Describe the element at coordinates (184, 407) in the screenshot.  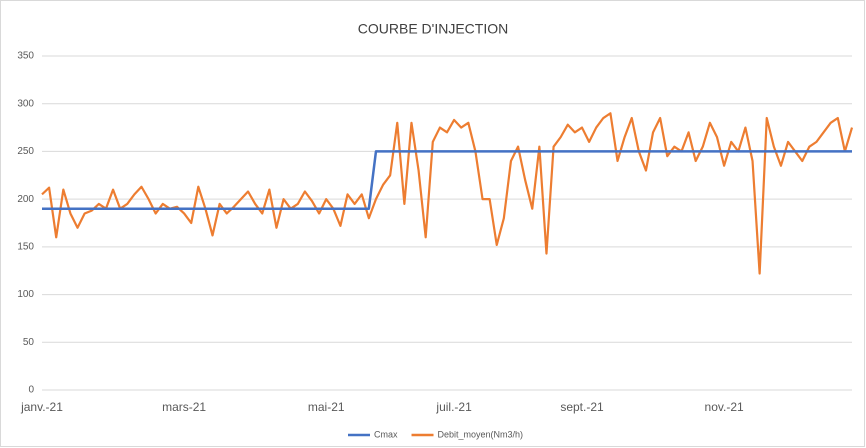
I see `x-tick-label: mars-21` at that location.